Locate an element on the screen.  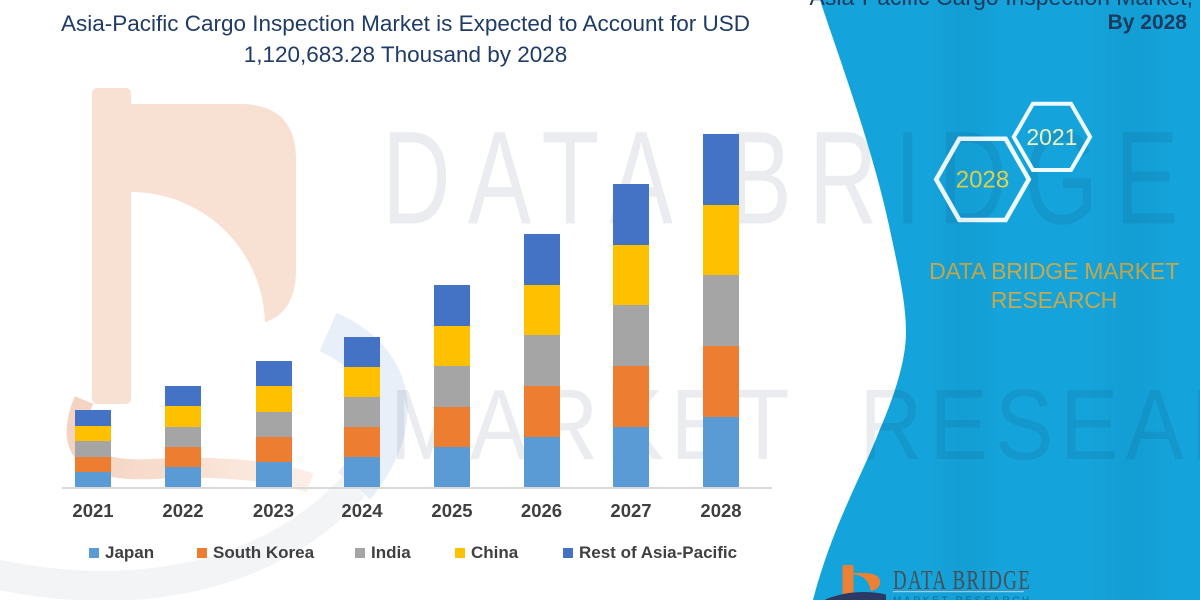
svg-text: 2021 is located at coordinates (1051, 137).